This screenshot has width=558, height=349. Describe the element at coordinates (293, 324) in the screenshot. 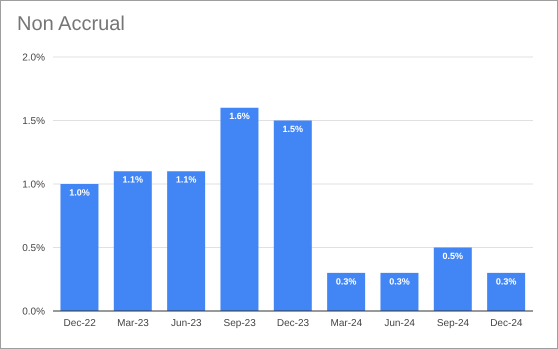

I see `x-tick-label: Dec-23` at that location.